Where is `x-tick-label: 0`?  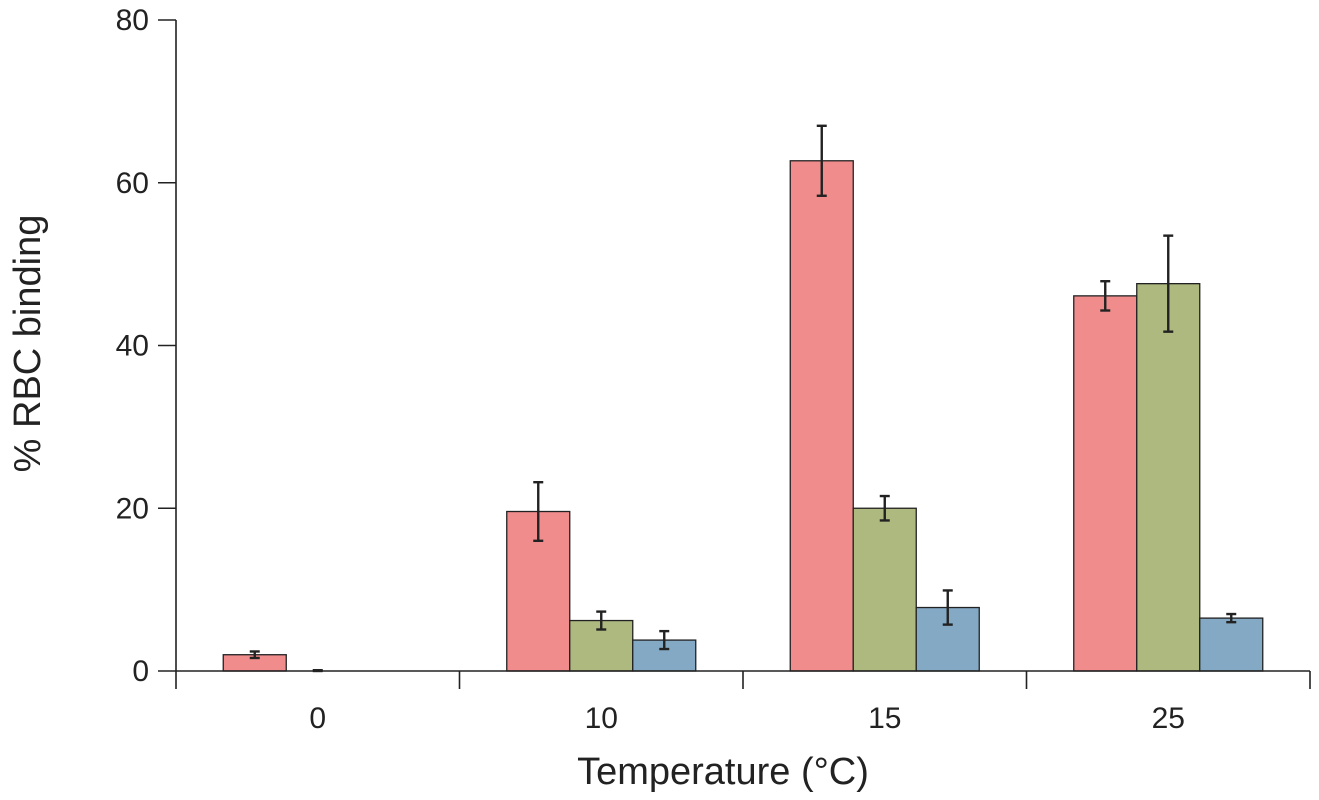
x-tick-label: 0 is located at coordinates (317, 718).